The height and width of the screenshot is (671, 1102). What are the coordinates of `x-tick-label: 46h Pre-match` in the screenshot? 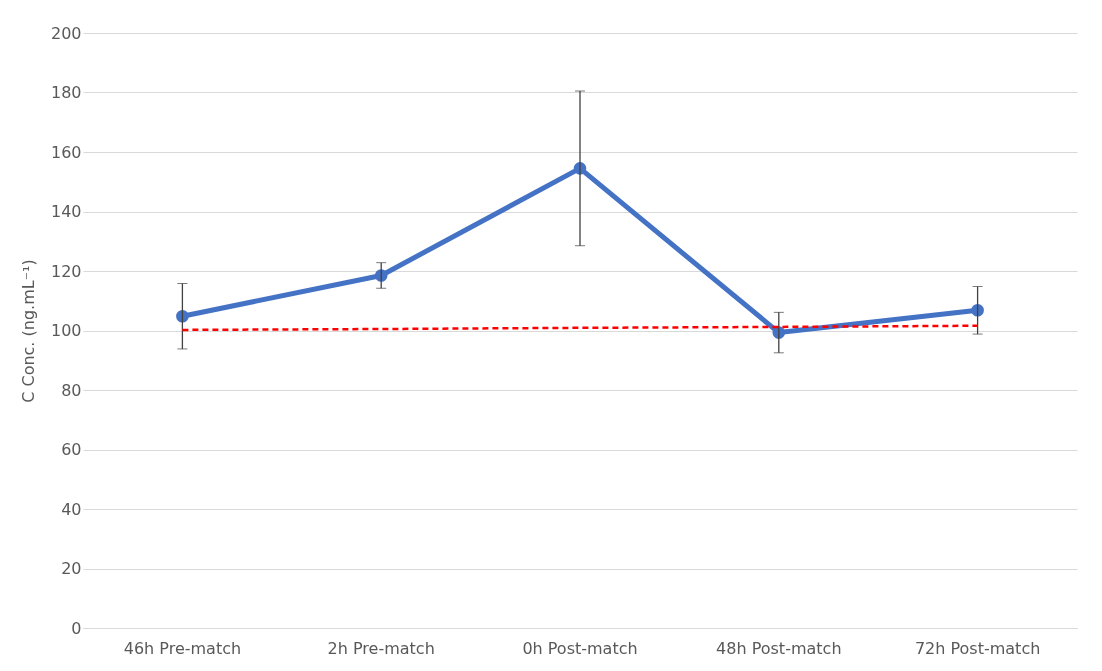 It's located at (182, 648).